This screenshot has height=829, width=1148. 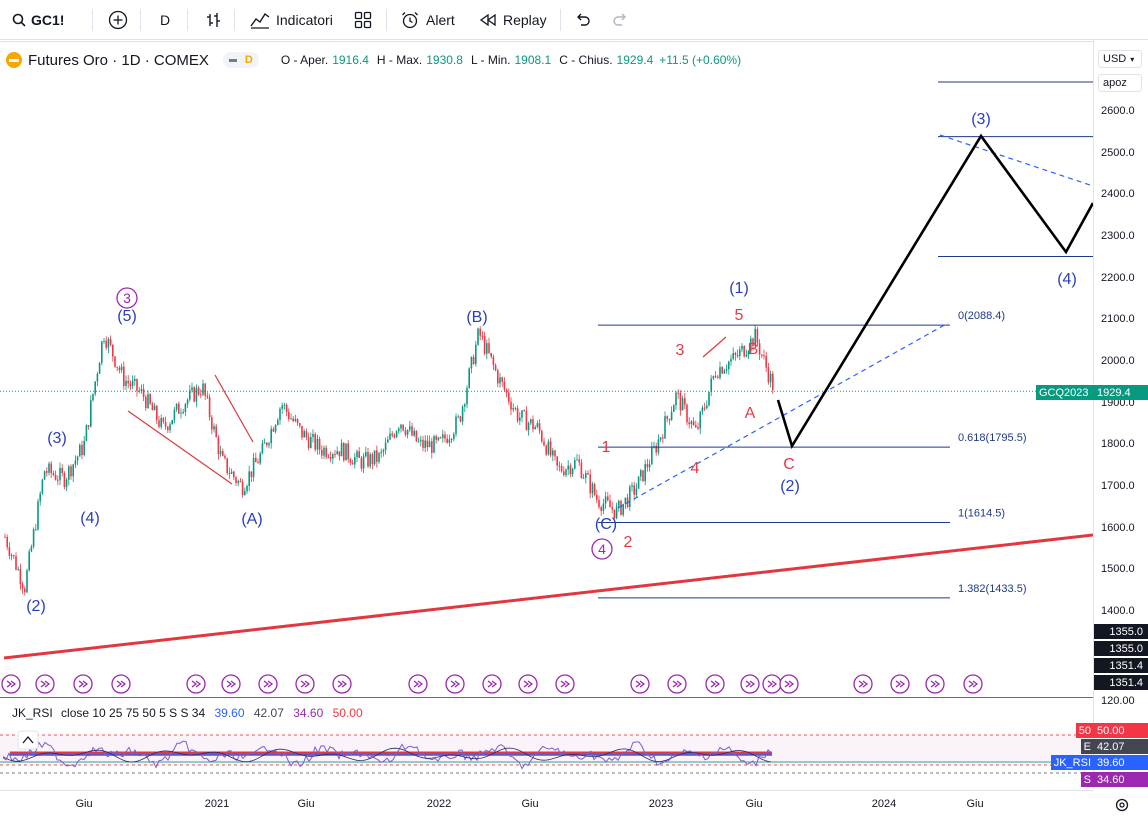 I want to click on redo-icon, so click(x=620, y=20).